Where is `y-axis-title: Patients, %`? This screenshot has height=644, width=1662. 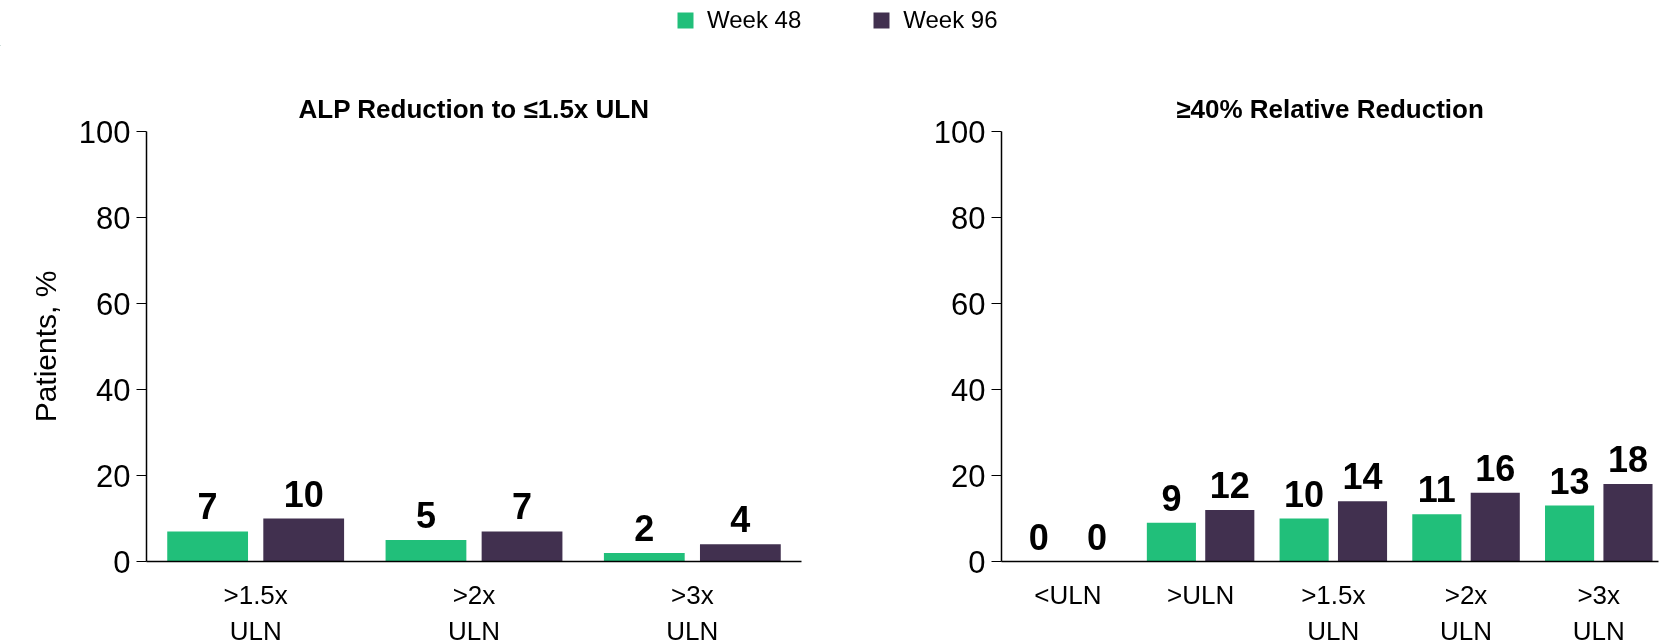 y-axis-title: Patients, % is located at coordinates (45, 346).